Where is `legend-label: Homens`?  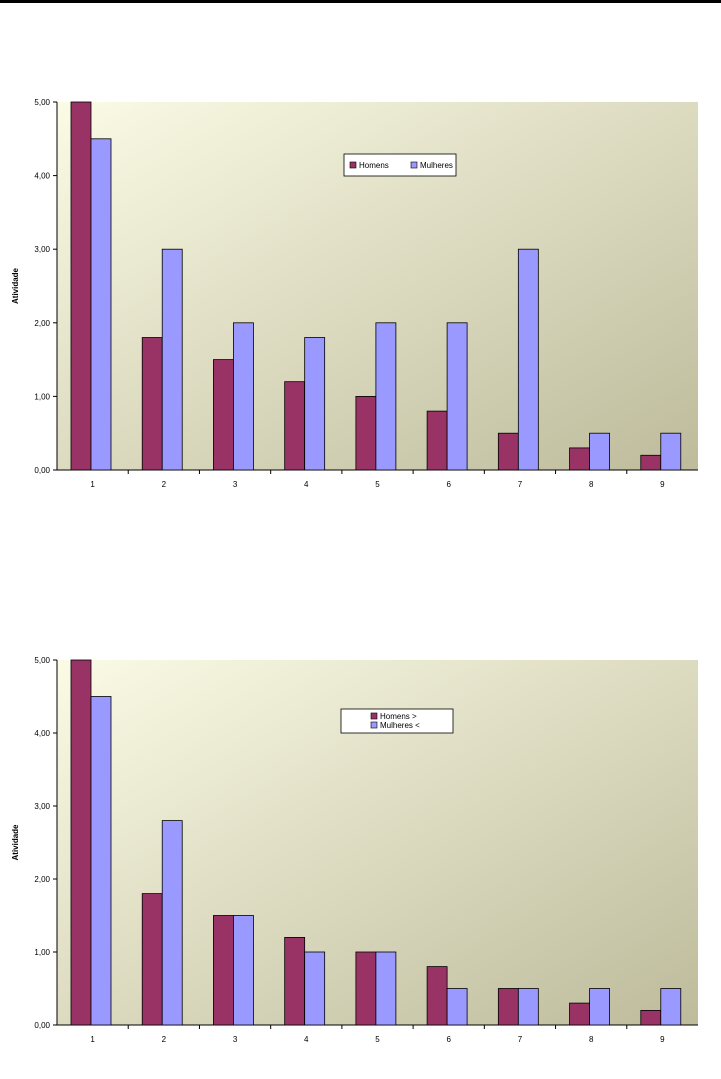
legend-label: Homens is located at coordinates (374, 165).